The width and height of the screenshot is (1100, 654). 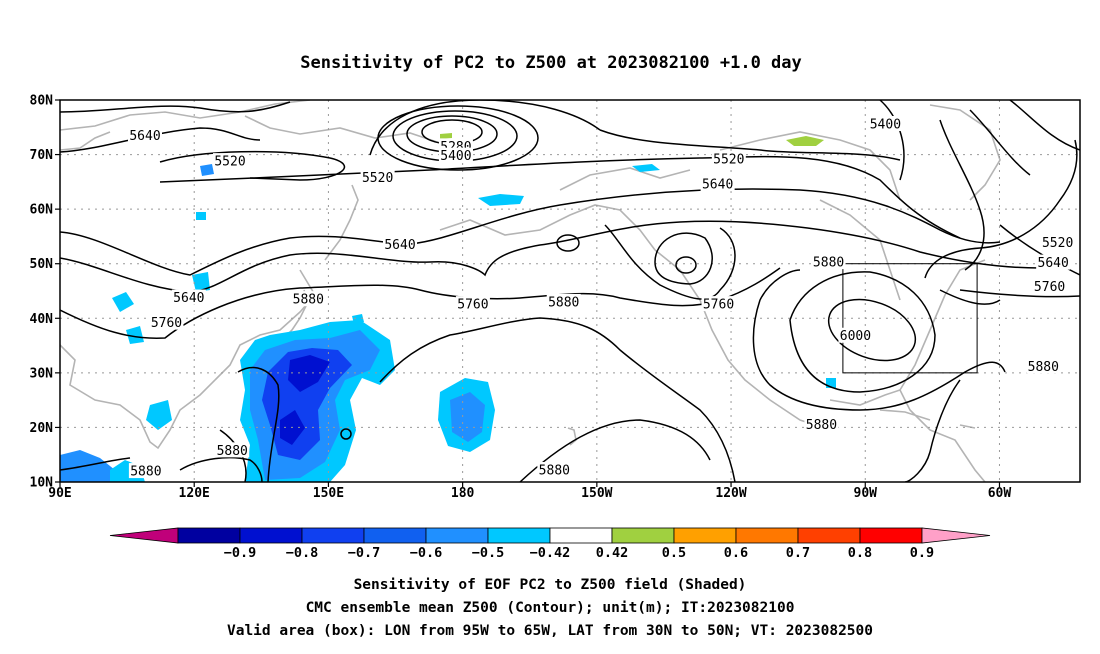 What do you see at coordinates (1000, 493) in the screenshot?
I see `x-tick-label: 60W` at bounding box center [1000, 493].